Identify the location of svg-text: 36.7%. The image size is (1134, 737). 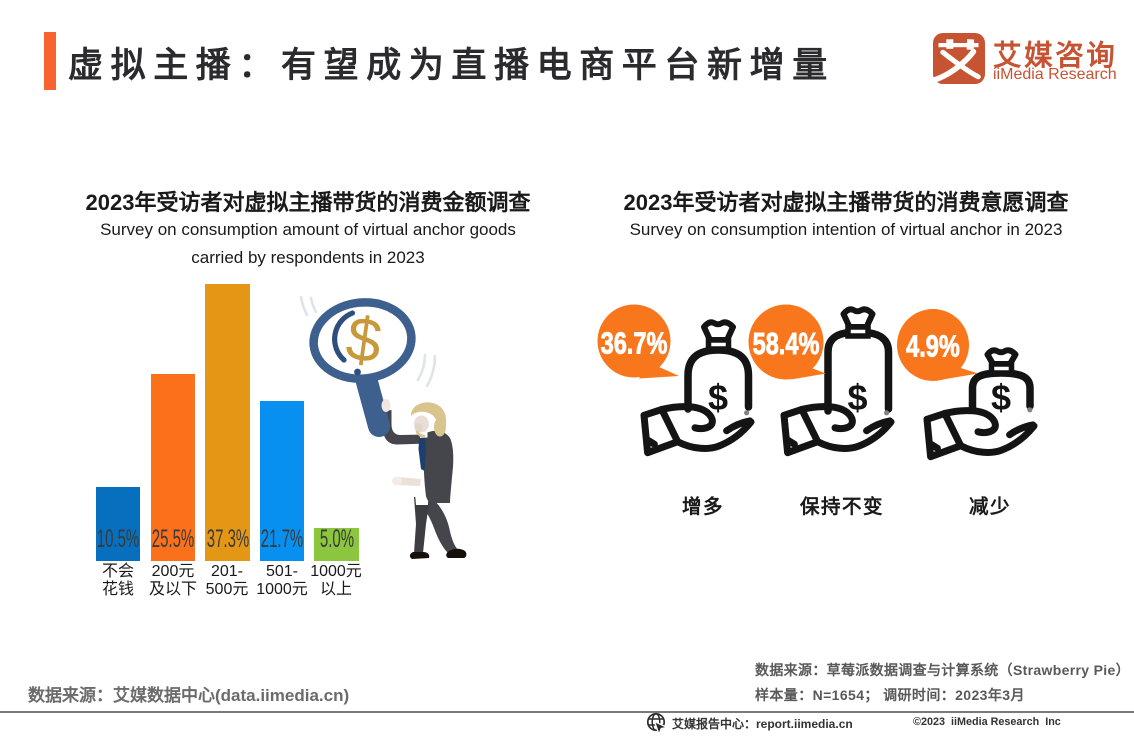
(634, 342).